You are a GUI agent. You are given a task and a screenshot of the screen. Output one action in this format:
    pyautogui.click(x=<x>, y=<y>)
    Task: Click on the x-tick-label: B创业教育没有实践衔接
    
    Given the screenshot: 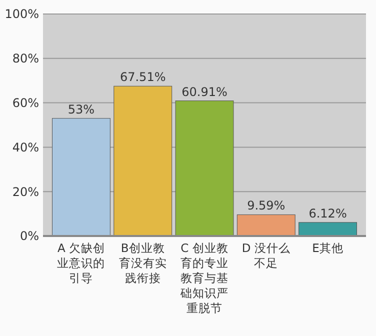 What is the action you would take?
    pyautogui.click(x=142, y=263)
    